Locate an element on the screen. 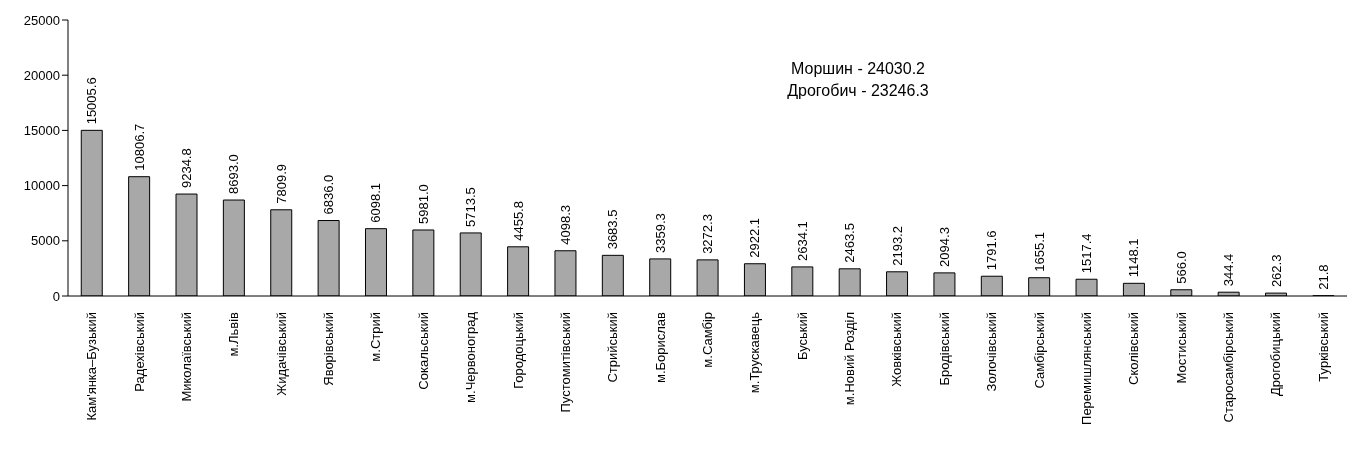 The image size is (1363, 454). data-label: 262.3 is located at coordinates (1276, 271).